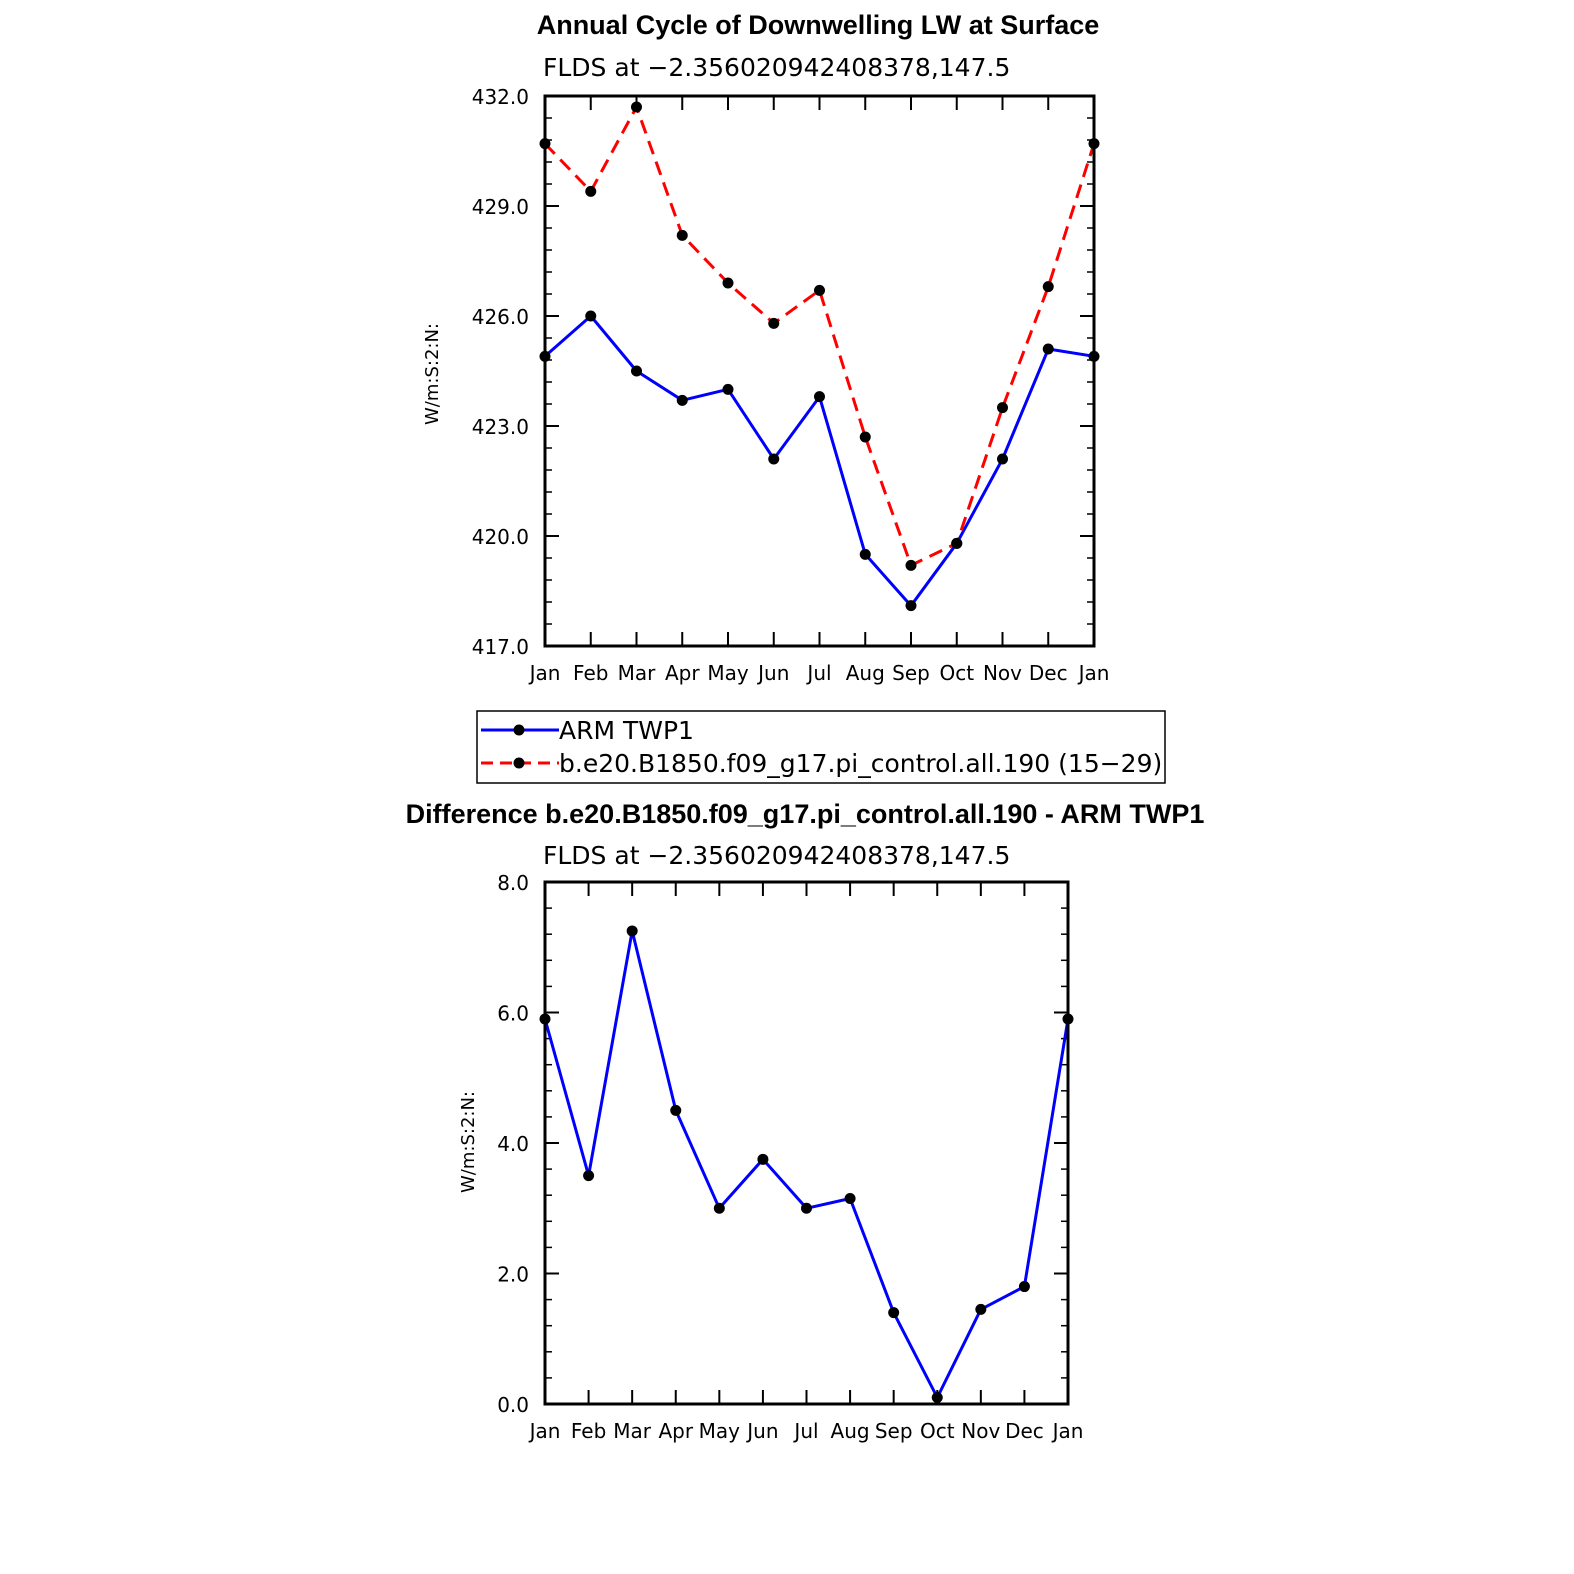 The height and width of the screenshot is (1574, 1574). I want to click on y-axis-ticks: 417.0 420.0 423.0 426.0 429.0 432.0, so click(783, 372).